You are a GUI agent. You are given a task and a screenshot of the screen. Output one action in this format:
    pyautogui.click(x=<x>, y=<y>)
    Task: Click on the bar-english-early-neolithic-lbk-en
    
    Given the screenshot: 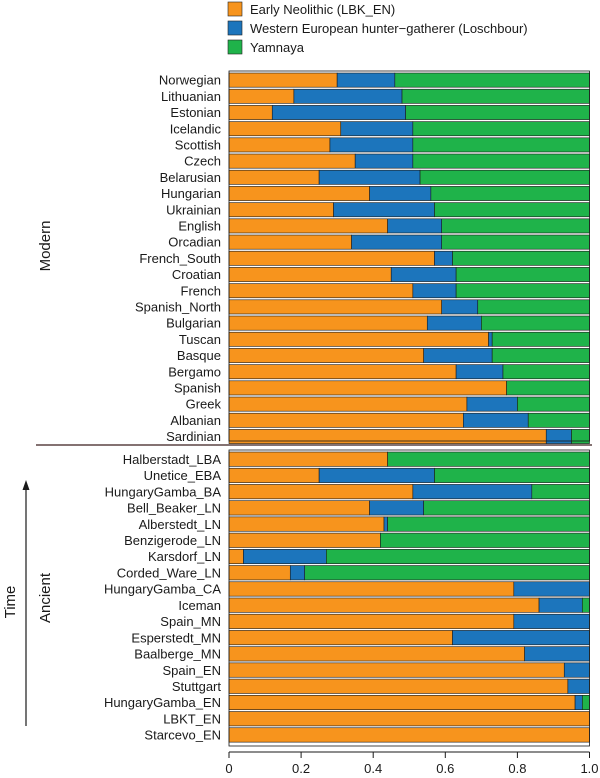 What is the action you would take?
    pyautogui.click(x=308, y=226)
    